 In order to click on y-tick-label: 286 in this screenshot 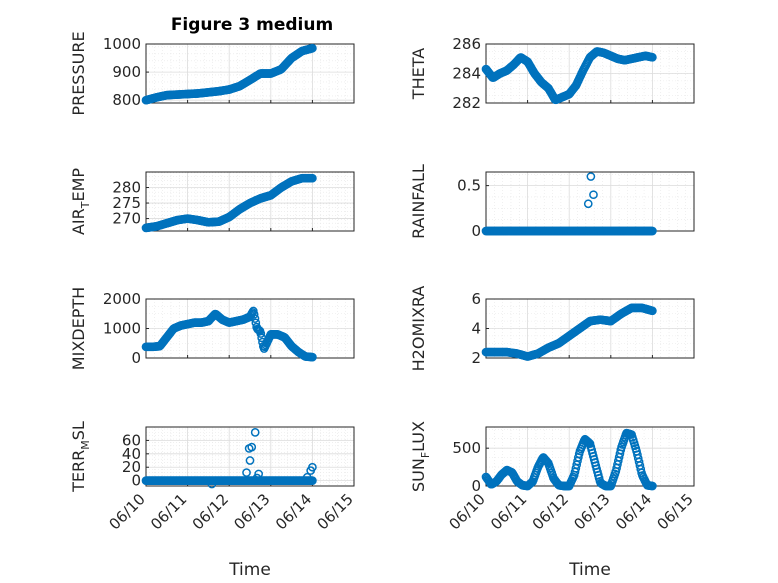, I will do `click(466, 44)`.